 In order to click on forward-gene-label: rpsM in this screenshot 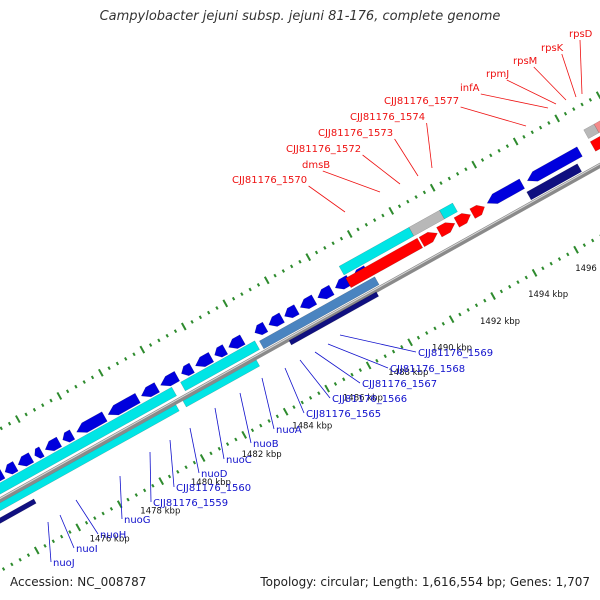, I will do `click(525, 61)`.